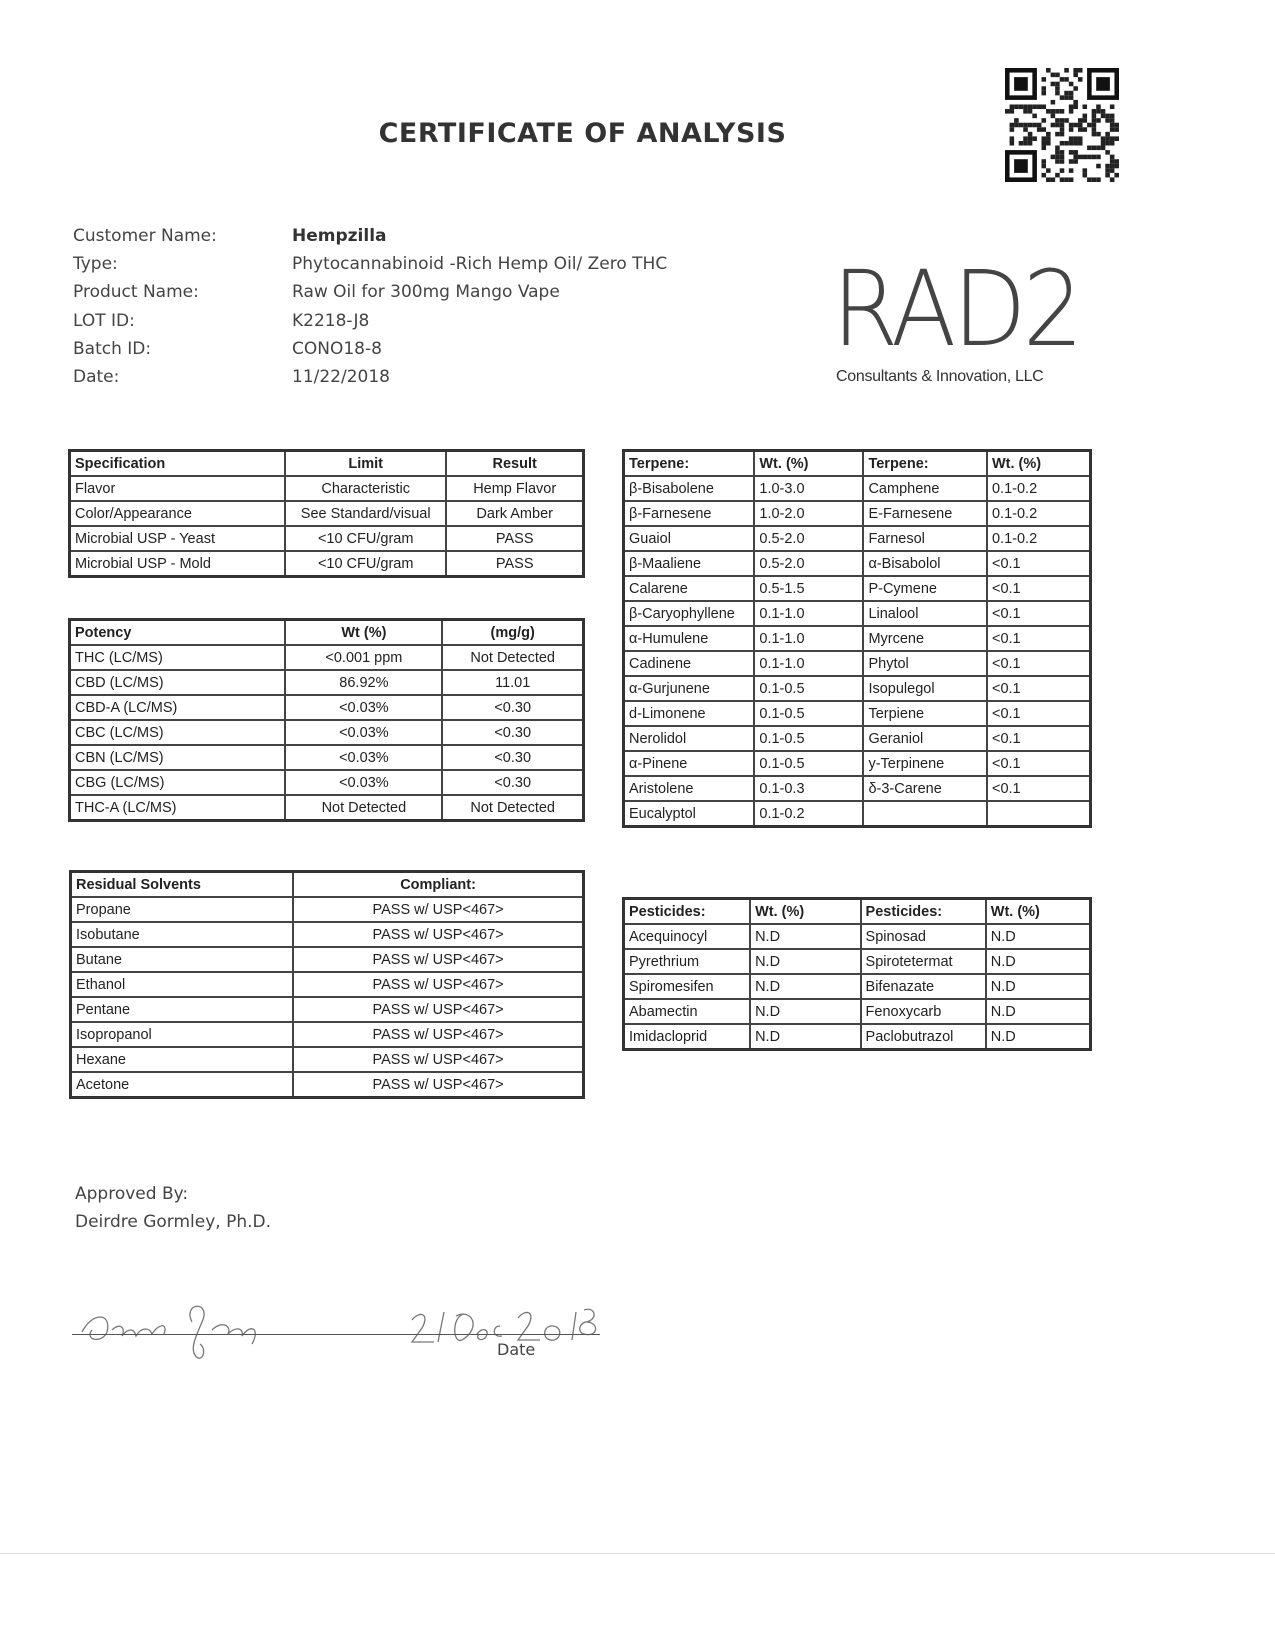  What do you see at coordinates (326, 564) in the screenshot?
I see `table-row: Microbial USP - Mold <10 CFU/gram PASS` at bounding box center [326, 564].